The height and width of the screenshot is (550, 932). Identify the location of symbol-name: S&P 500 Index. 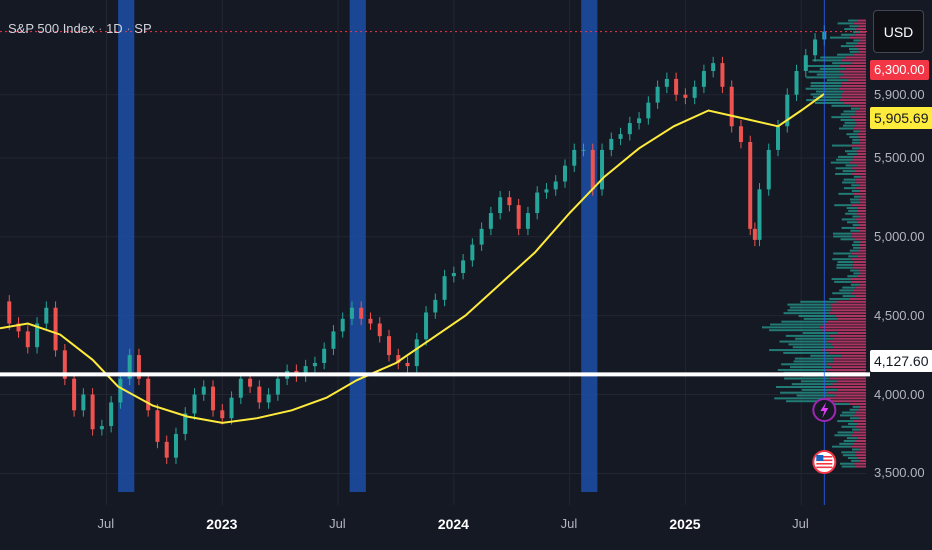
(51, 28).